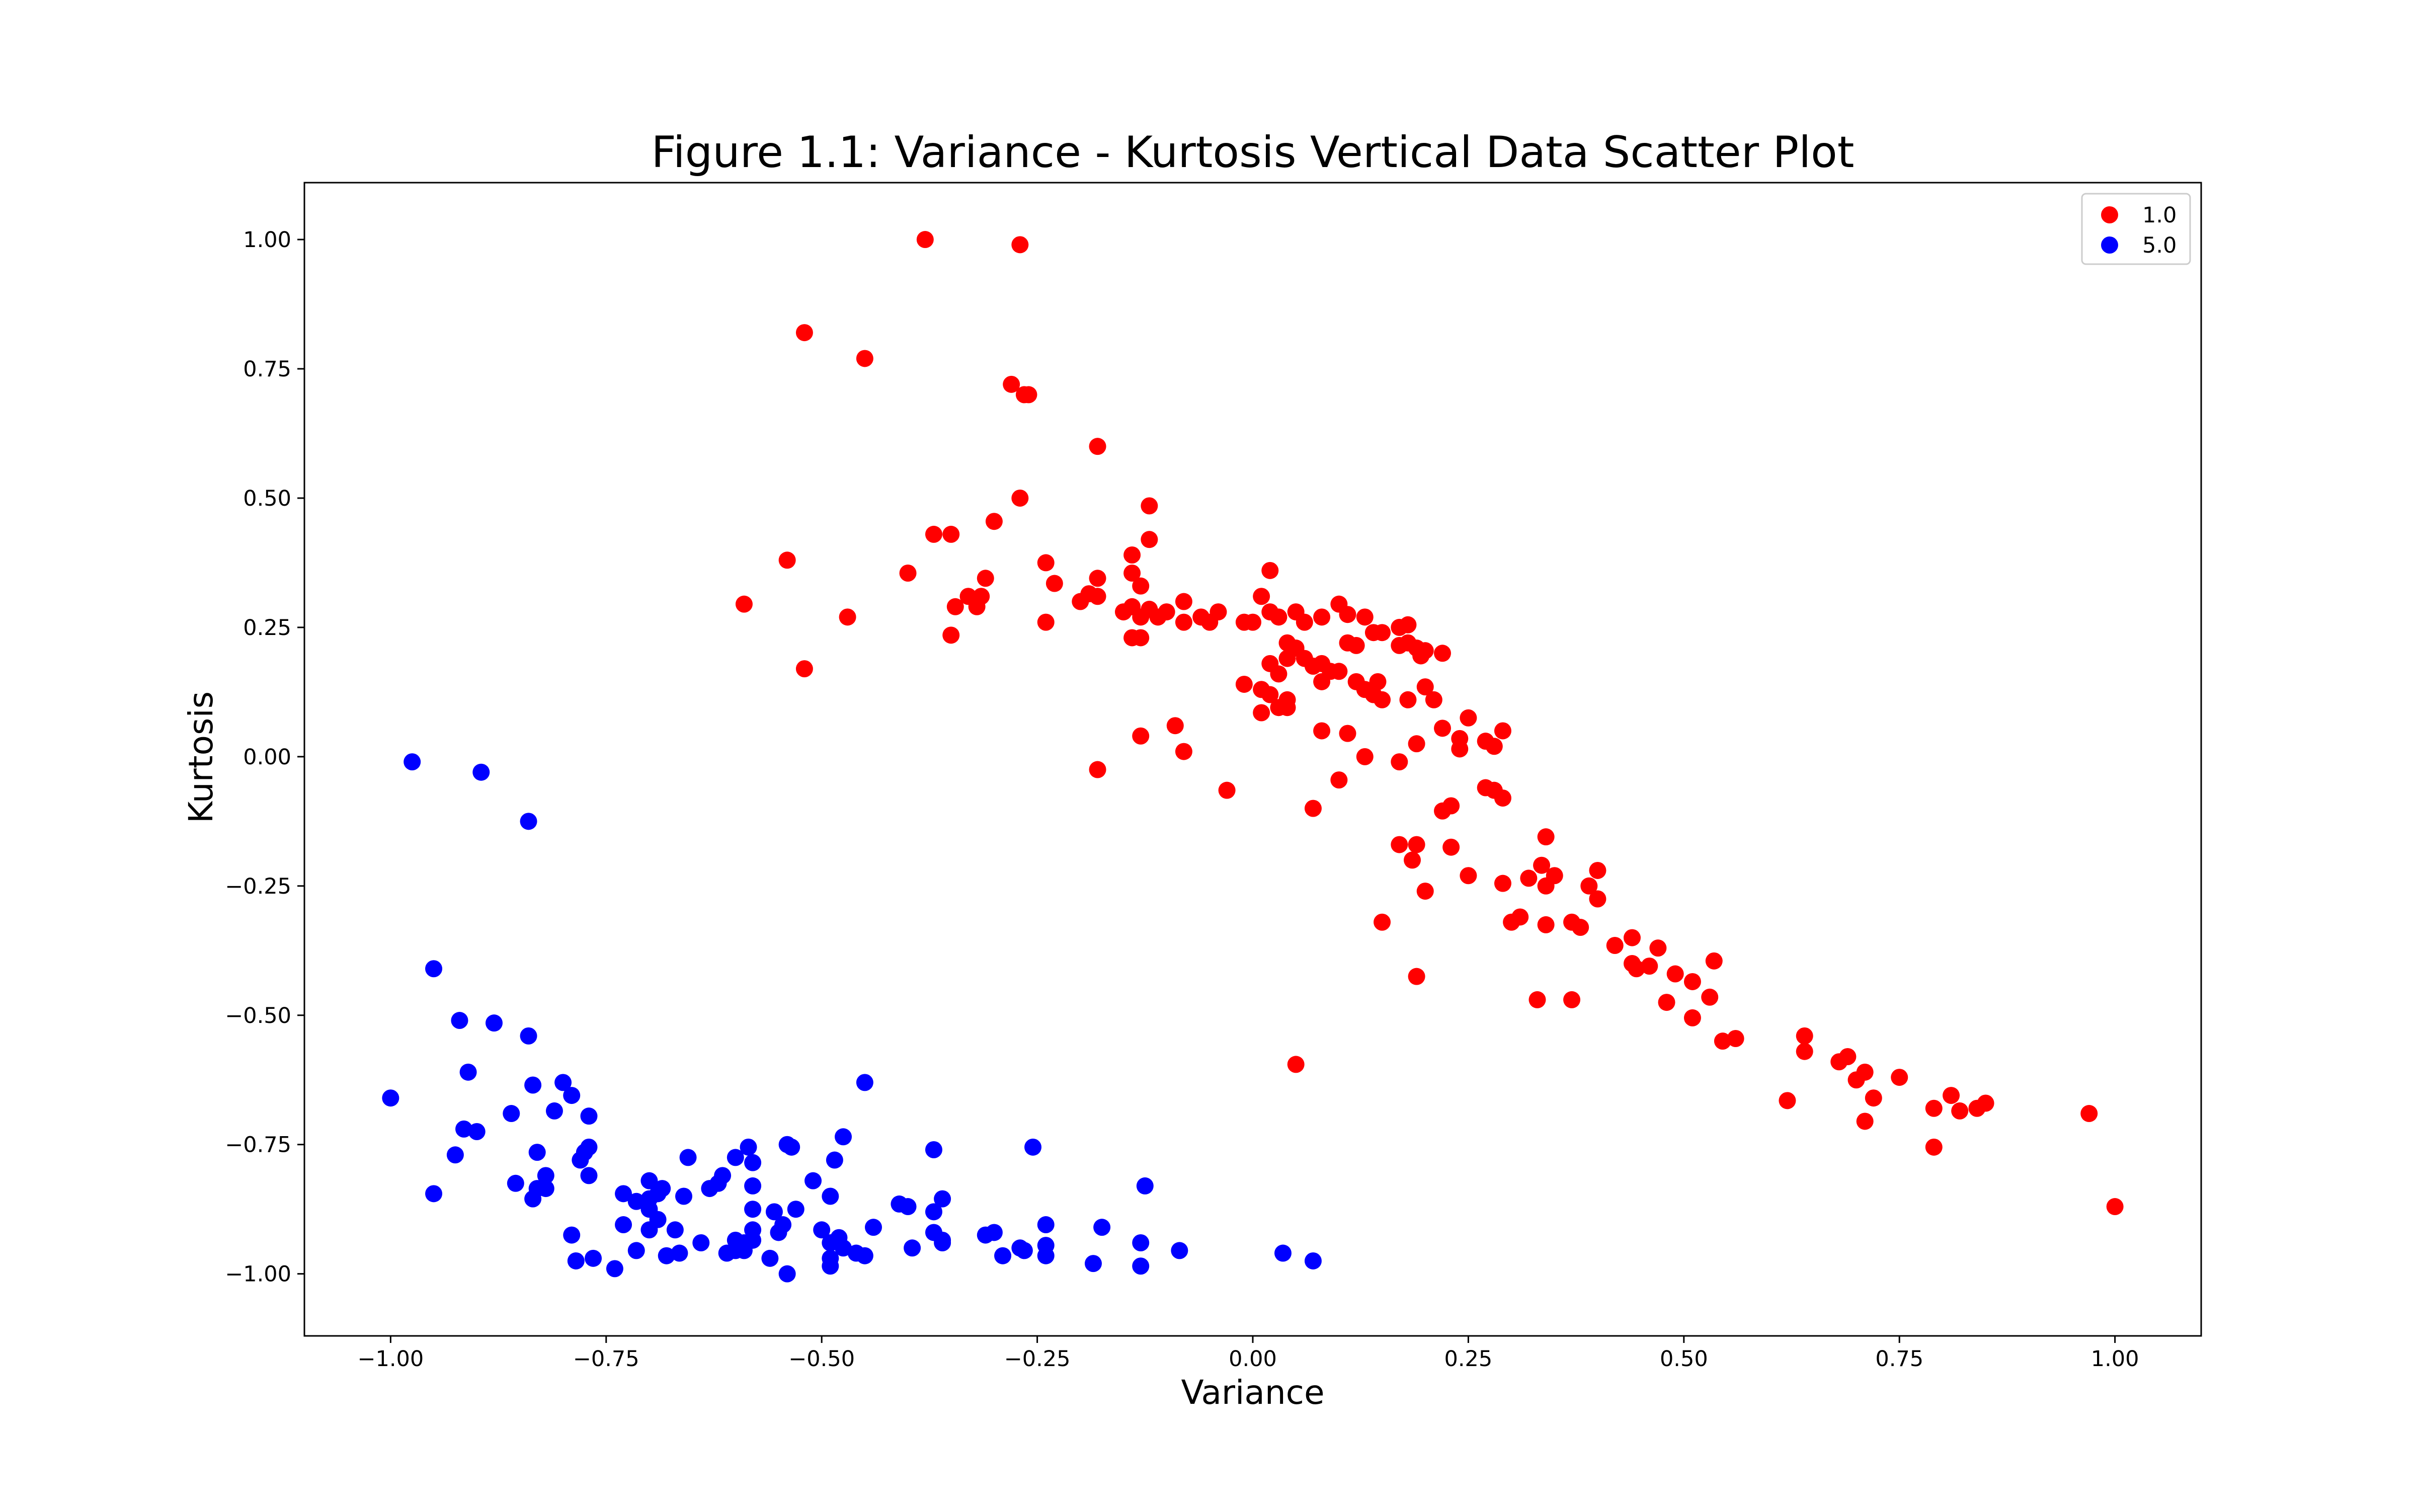  What do you see at coordinates (267, 628) in the screenshot?
I see `y-tick-label: 0.25` at bounding box center [267, 628].